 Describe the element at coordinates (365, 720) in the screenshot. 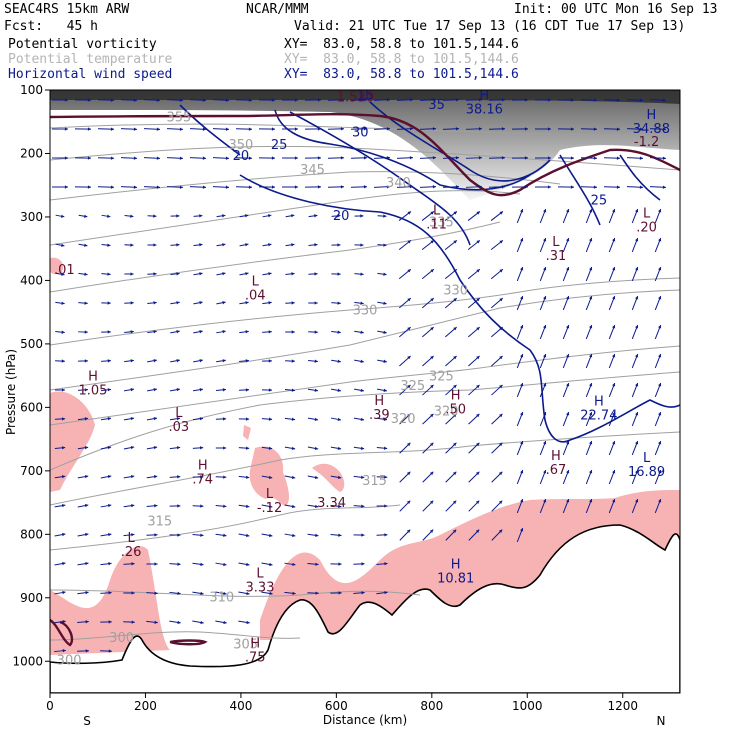

I see `x-axis-title: Distance (km)` at that location.